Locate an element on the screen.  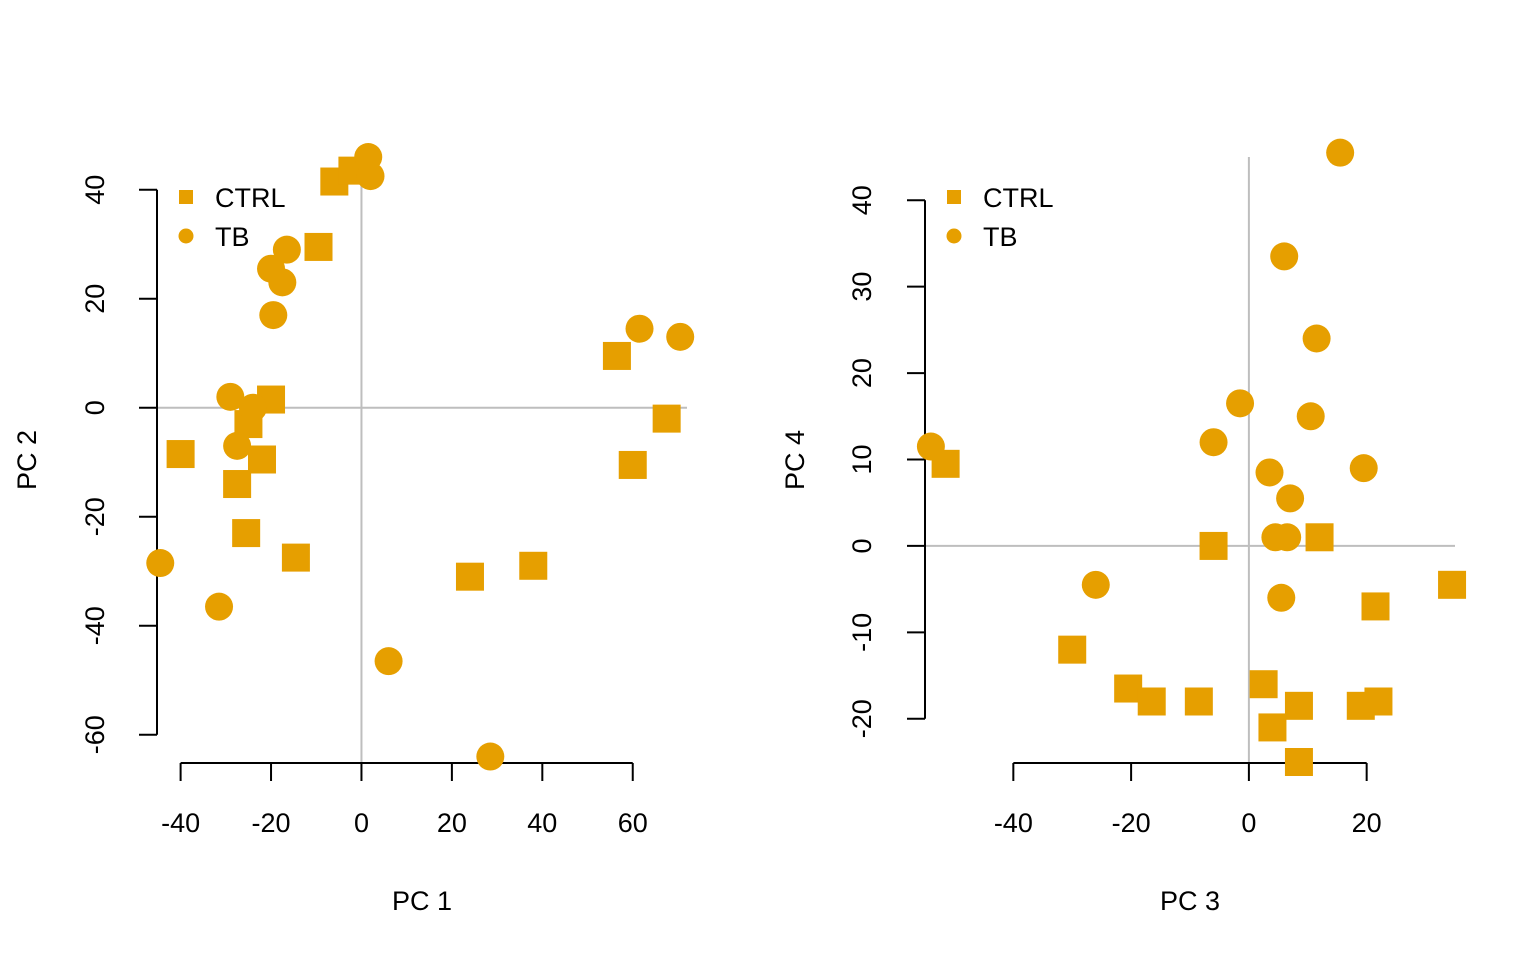
x-tick-label: 40 is located at coordinates (542, 823).